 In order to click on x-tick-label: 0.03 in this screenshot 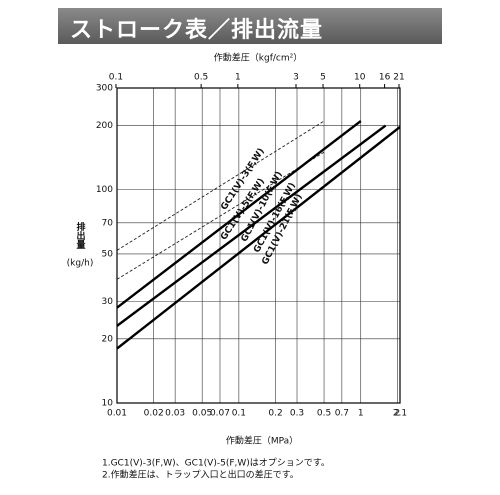, I will do `click(175, 414)`.